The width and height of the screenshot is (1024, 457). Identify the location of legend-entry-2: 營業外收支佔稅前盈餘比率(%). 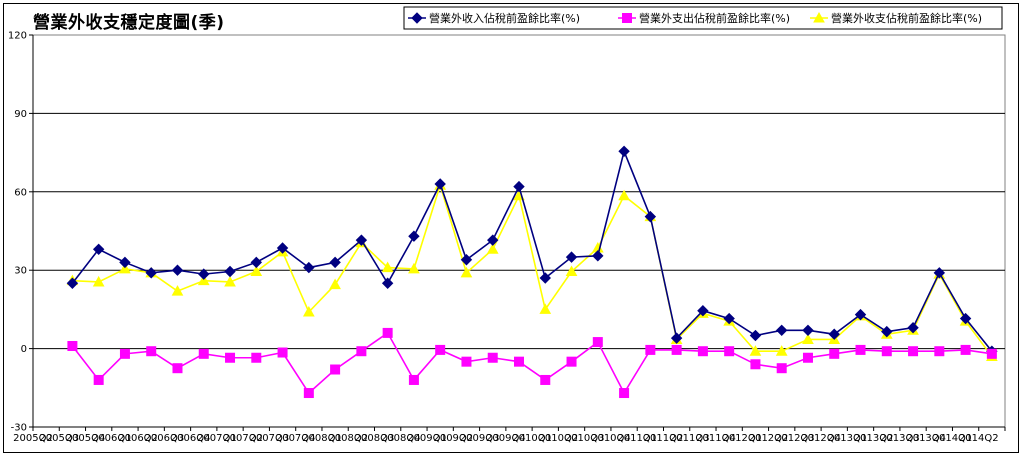
(896, 18).